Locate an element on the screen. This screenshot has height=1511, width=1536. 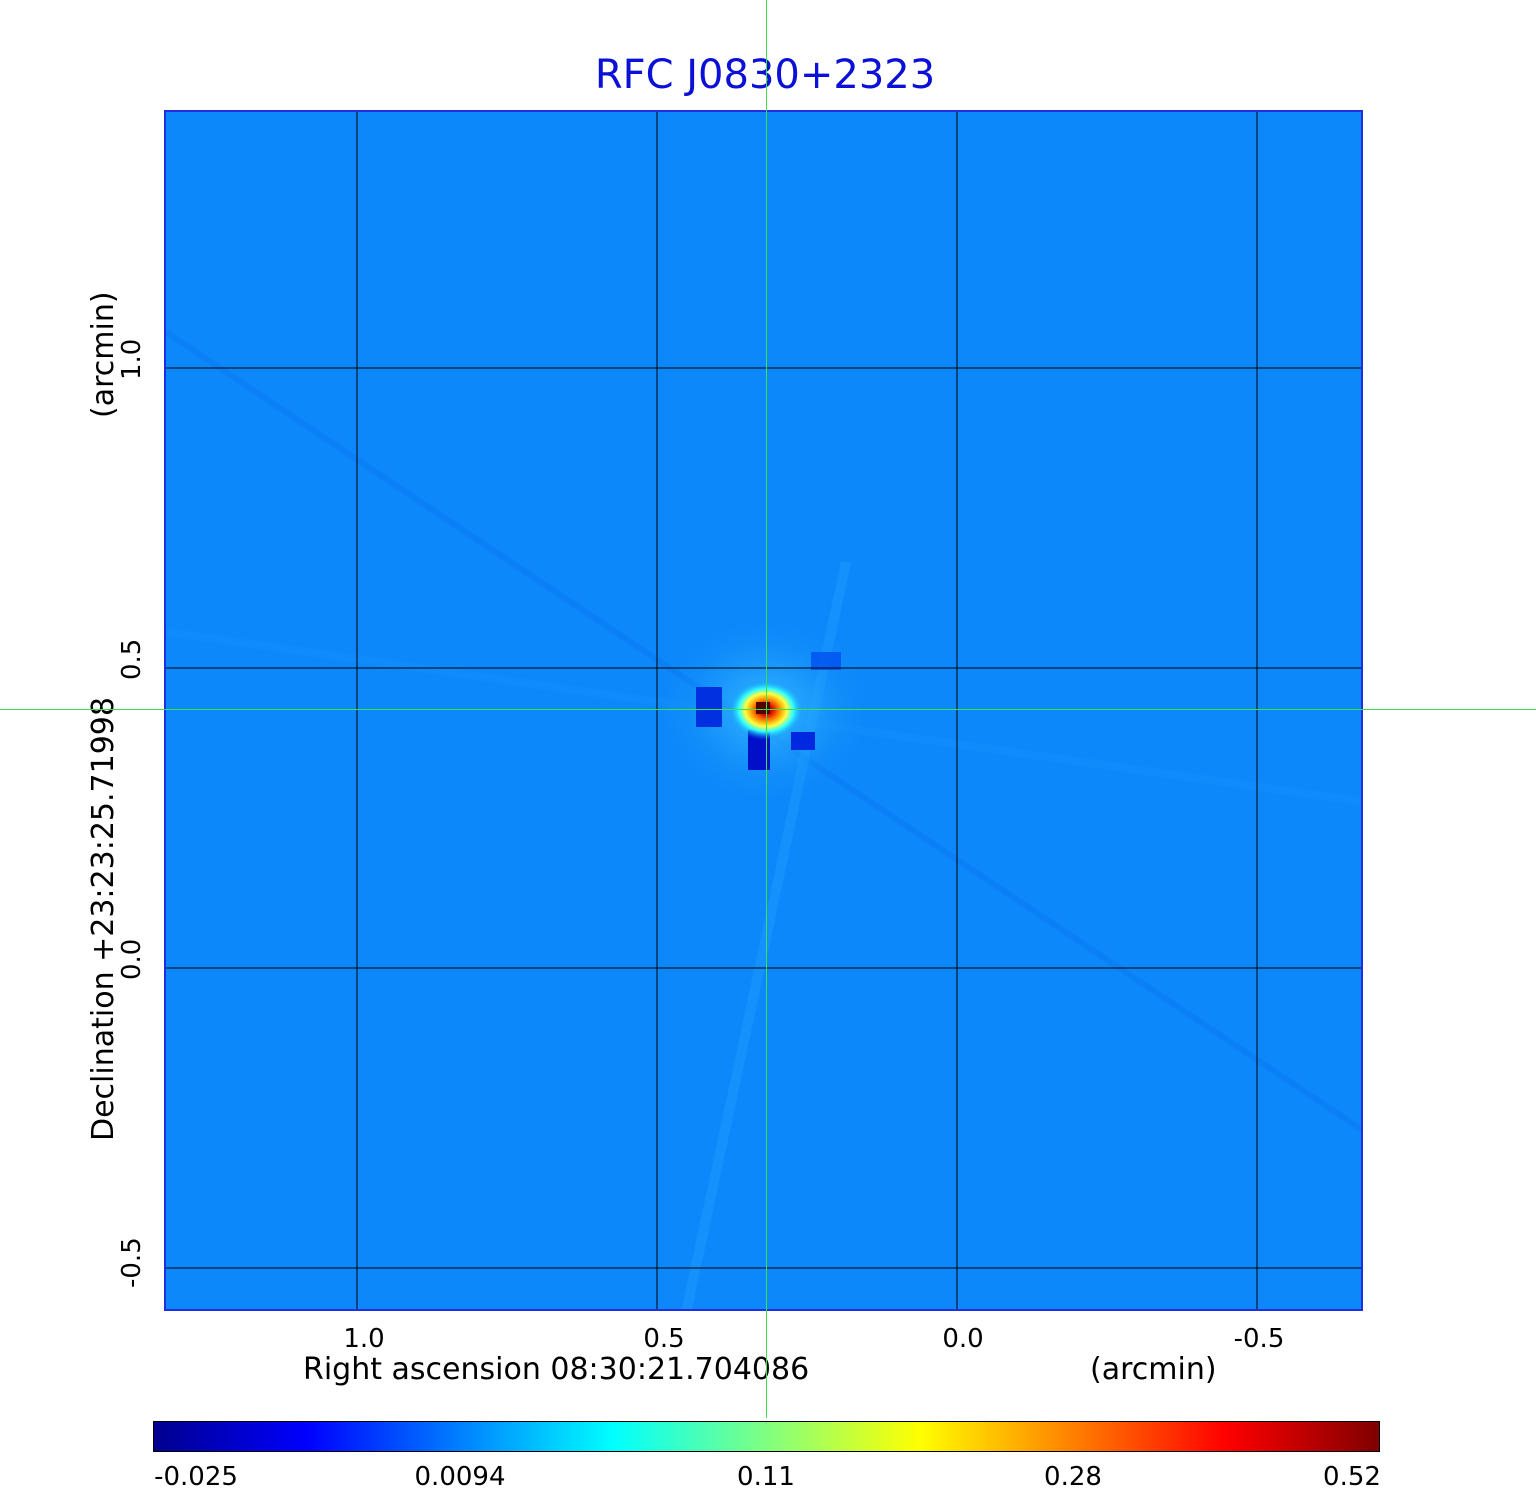
y-axis-unit-label: (arcmin) is located at coordinates (103, 354).